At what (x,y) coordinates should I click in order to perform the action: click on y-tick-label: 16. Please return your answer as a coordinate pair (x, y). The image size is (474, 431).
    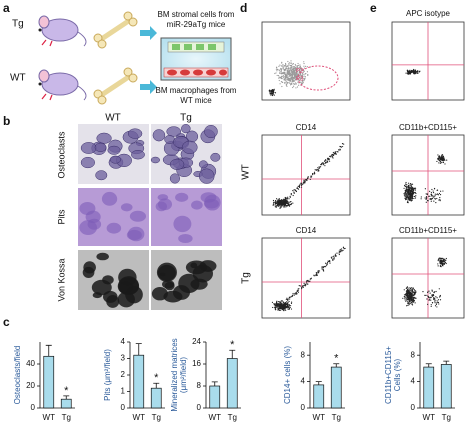
    Looking at the image, I should click on (196, 363).